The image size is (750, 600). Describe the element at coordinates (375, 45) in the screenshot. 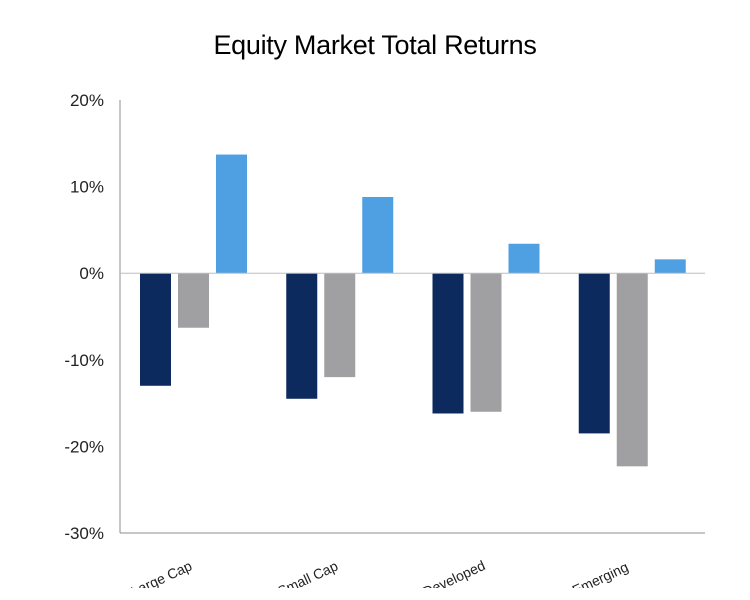

I see `chart-title: Equity Market Total Returns` at that location.